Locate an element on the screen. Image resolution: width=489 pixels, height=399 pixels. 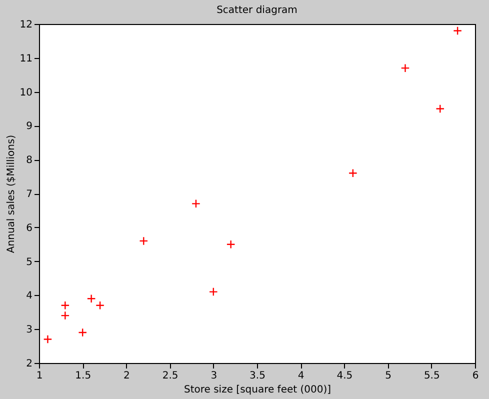
x-tick-label: 1 is located at coordinates (39, 376).